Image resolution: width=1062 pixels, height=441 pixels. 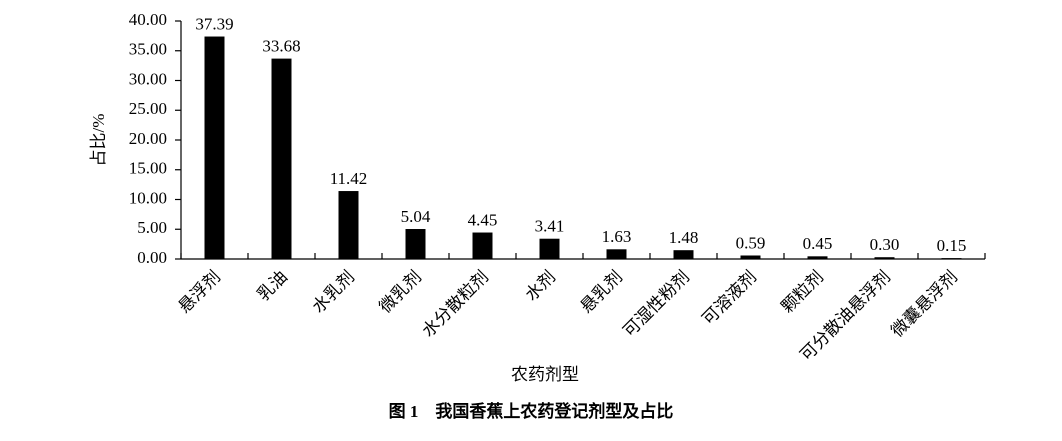 What do you see at coordinates (214, 23) in the screenshot?
I see `value-label: 37.39` at bounding box center [214, 23].